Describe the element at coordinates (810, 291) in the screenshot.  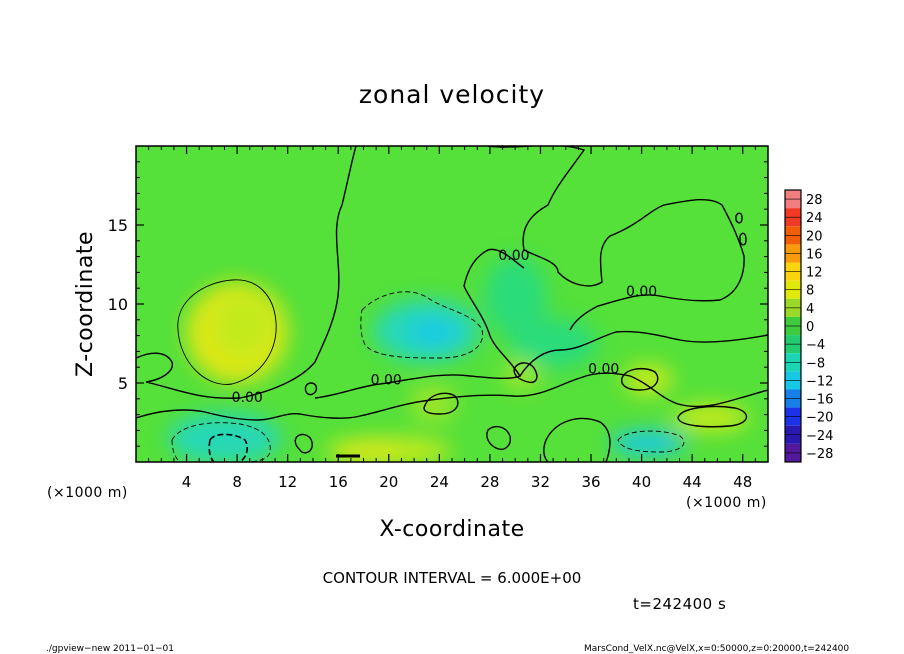
I see `colorbar-label-5: 8` at that location.